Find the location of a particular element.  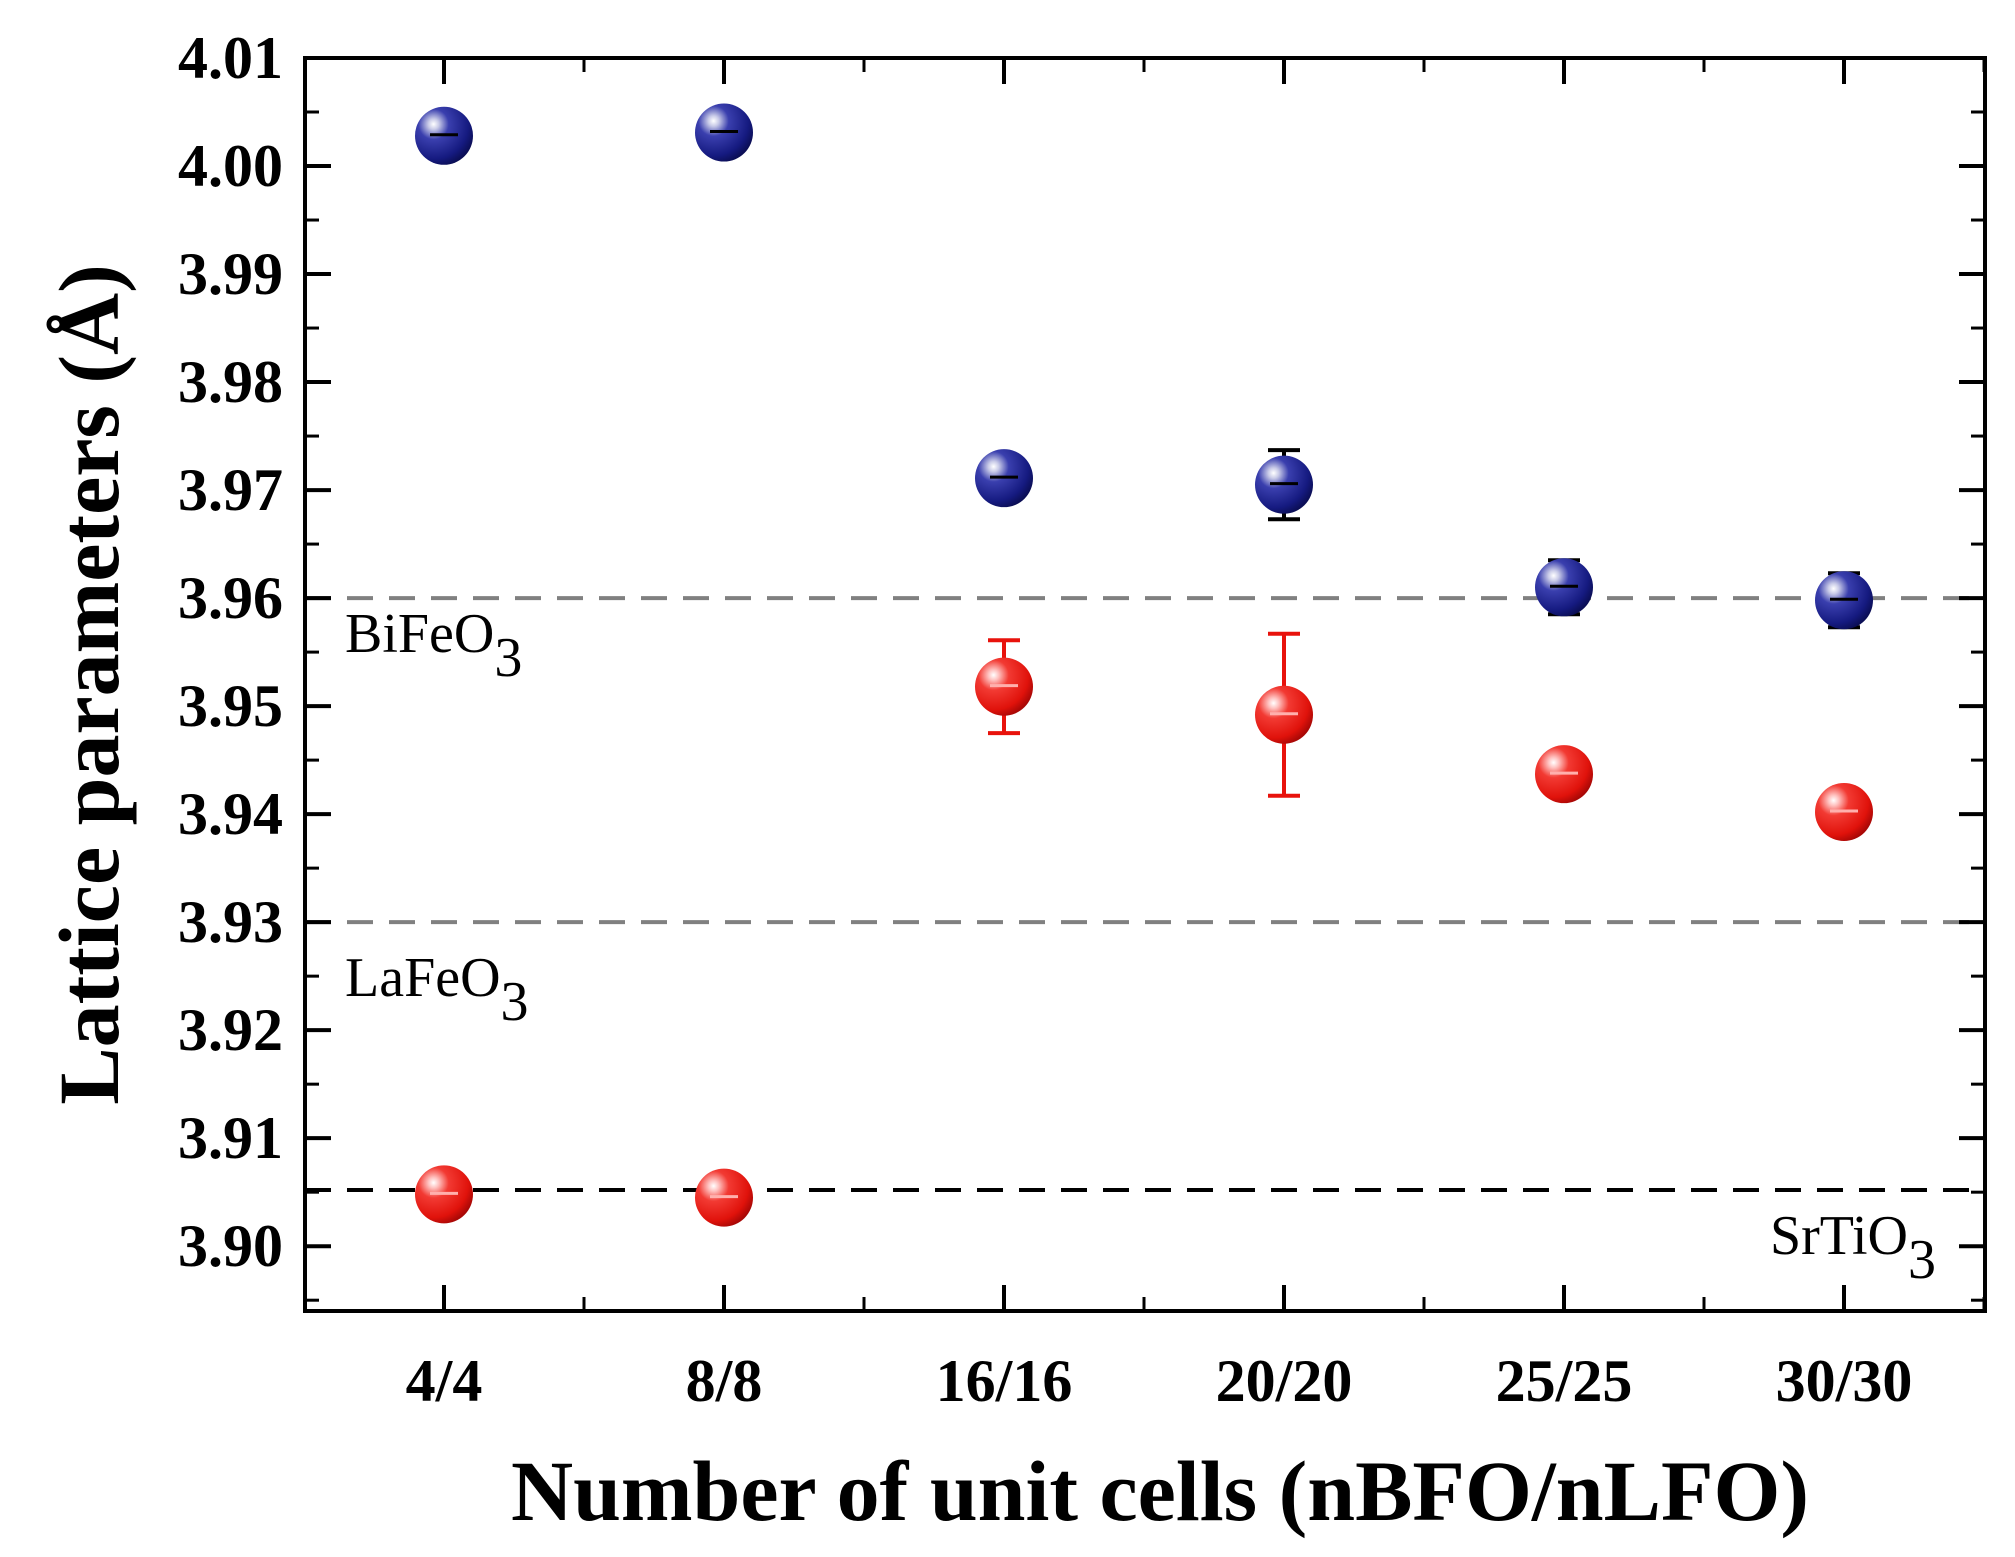

y-tick-label: 3.92 is located at coordinates (230, 1030).